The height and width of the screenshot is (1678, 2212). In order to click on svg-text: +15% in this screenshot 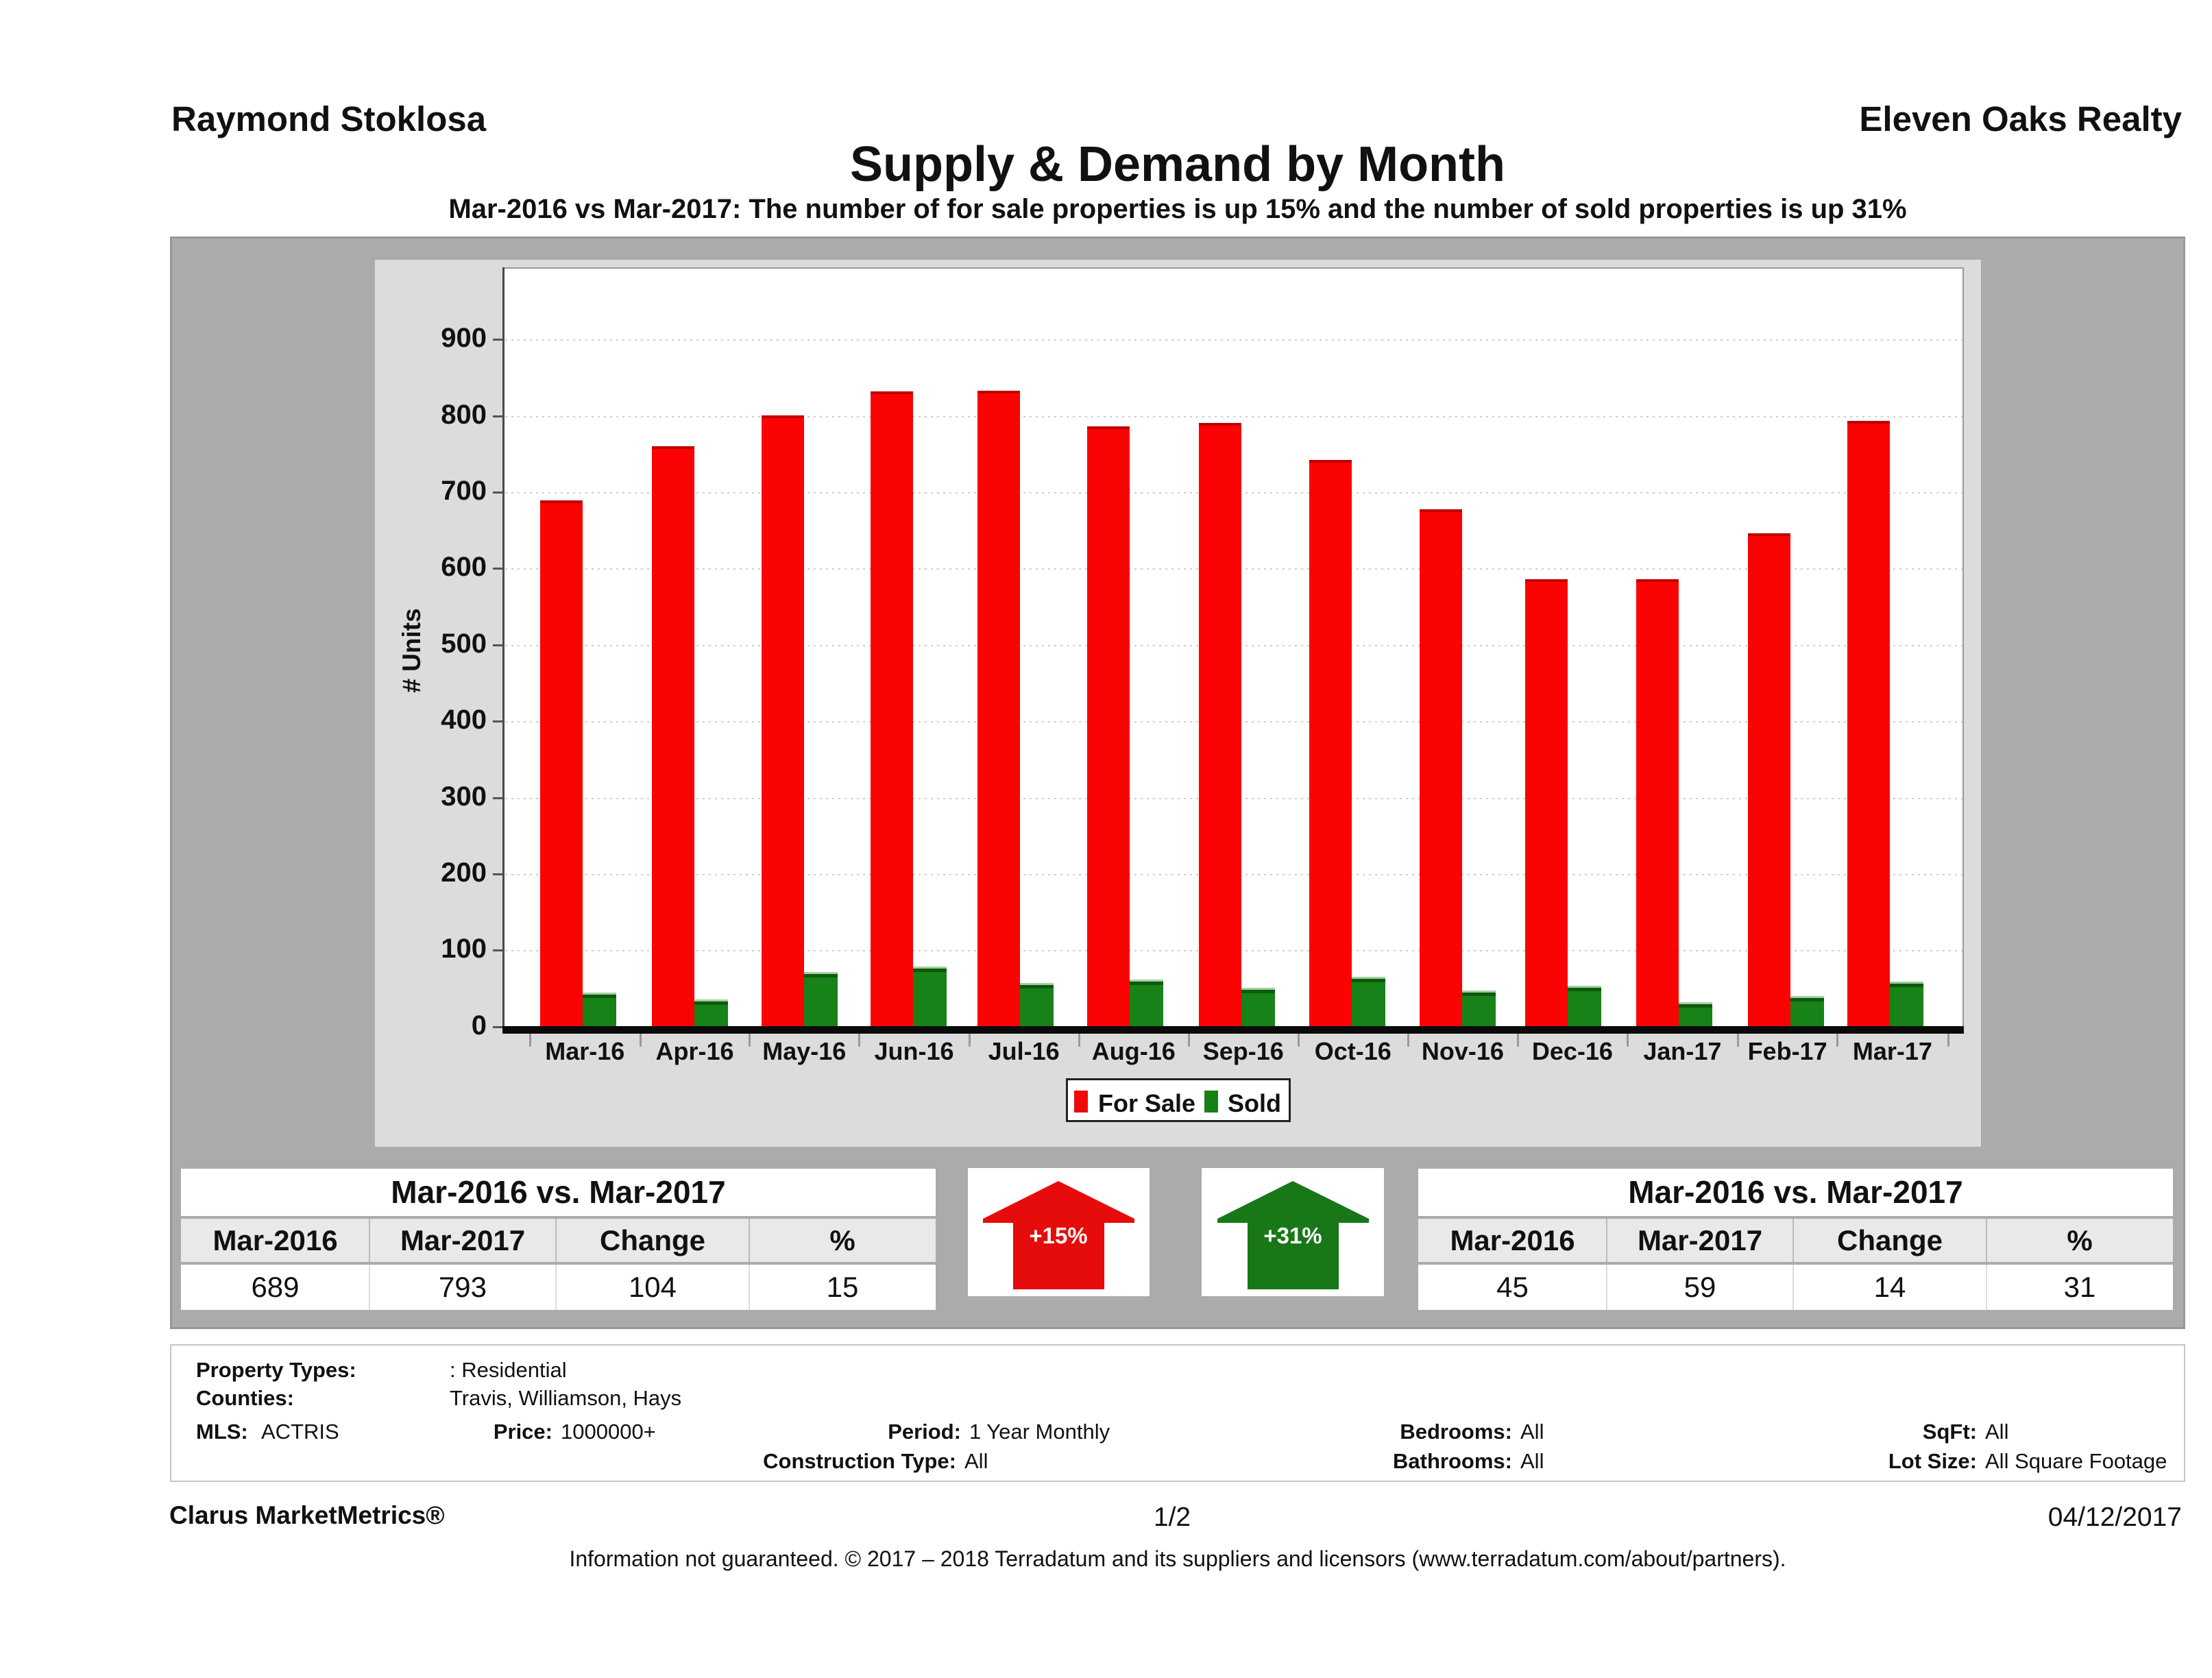, I will do `click(1058, 1235)`.